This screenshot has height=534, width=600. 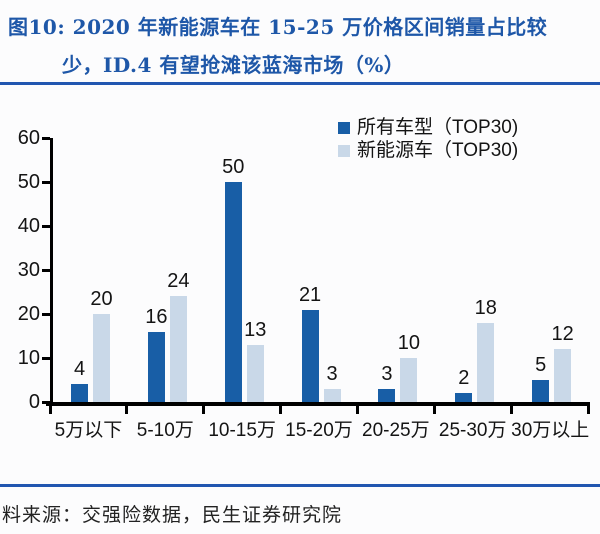 I want to click on y-axis-tick-label: 10, so click(x=28, y=358).